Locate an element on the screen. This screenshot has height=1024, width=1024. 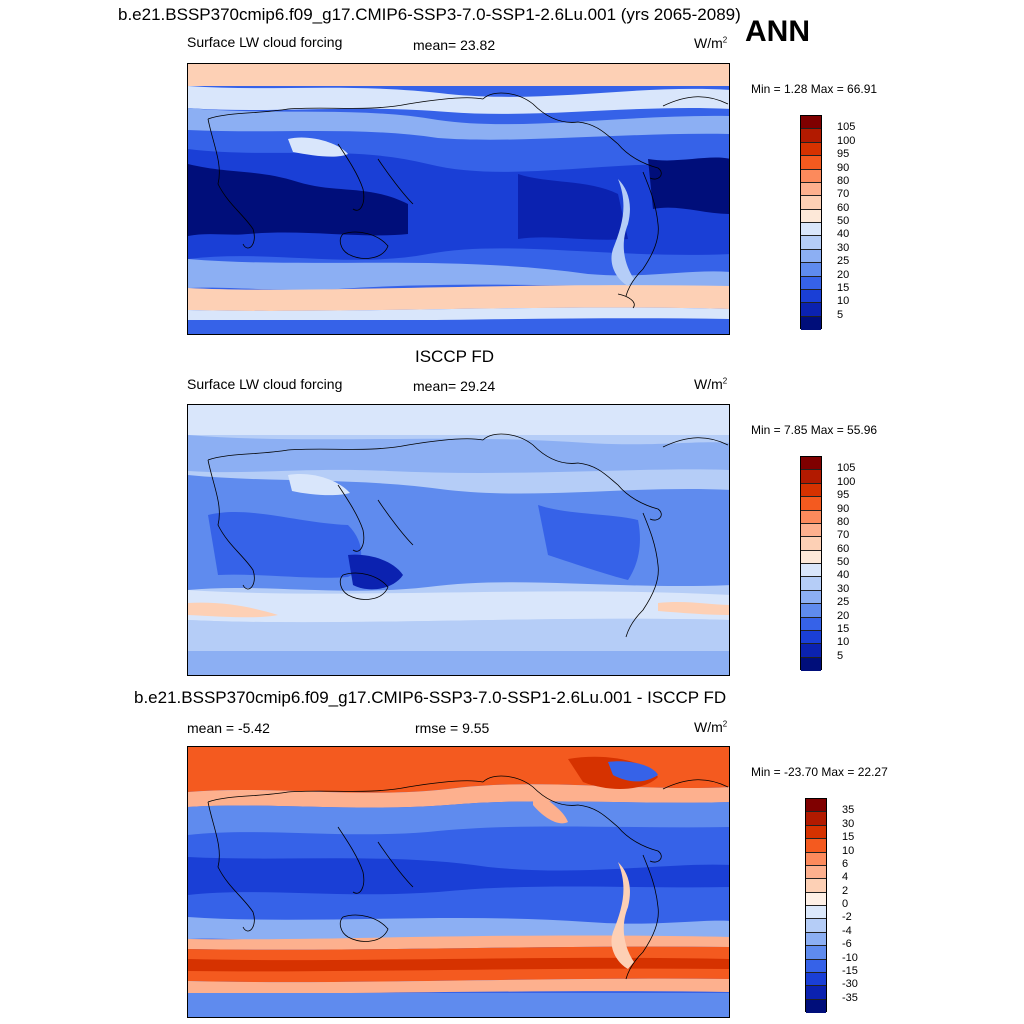
panel2-map is located at coordinates (458, 540).